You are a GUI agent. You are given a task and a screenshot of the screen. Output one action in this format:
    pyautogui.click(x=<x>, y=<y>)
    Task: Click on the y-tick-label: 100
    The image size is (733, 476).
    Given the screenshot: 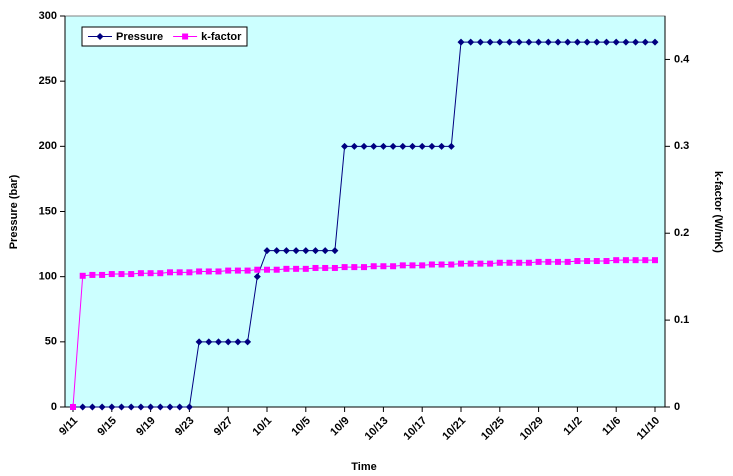 What is the action you would take?
    pyautogui.click(x=48, y=277)
    